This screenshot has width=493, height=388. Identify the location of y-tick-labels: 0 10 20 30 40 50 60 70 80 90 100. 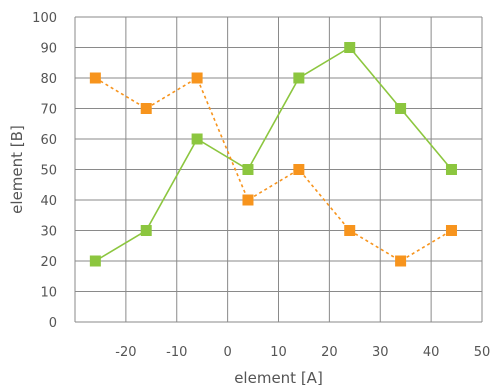
(44, 171).